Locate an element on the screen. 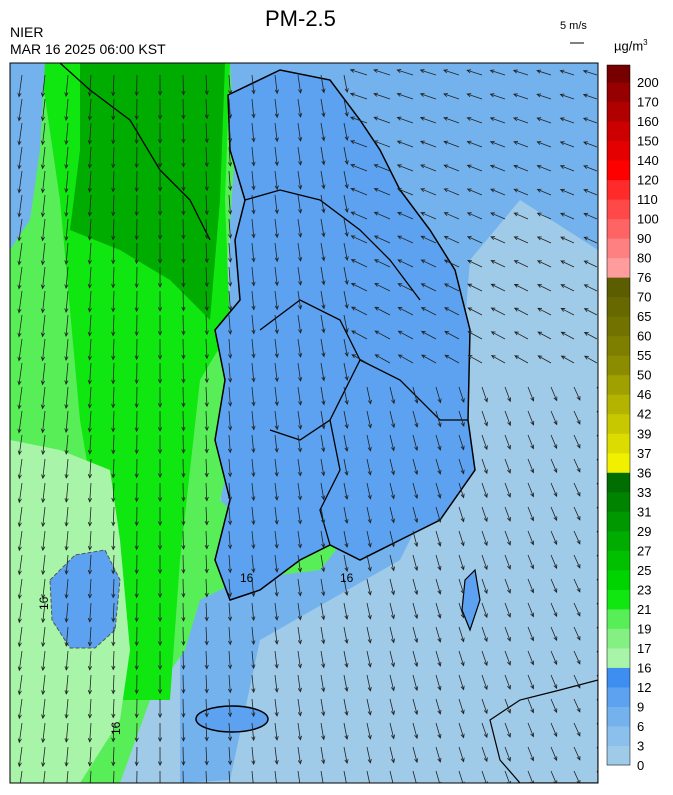  colorbar-label: 19 is located at coordinates (644, 628).